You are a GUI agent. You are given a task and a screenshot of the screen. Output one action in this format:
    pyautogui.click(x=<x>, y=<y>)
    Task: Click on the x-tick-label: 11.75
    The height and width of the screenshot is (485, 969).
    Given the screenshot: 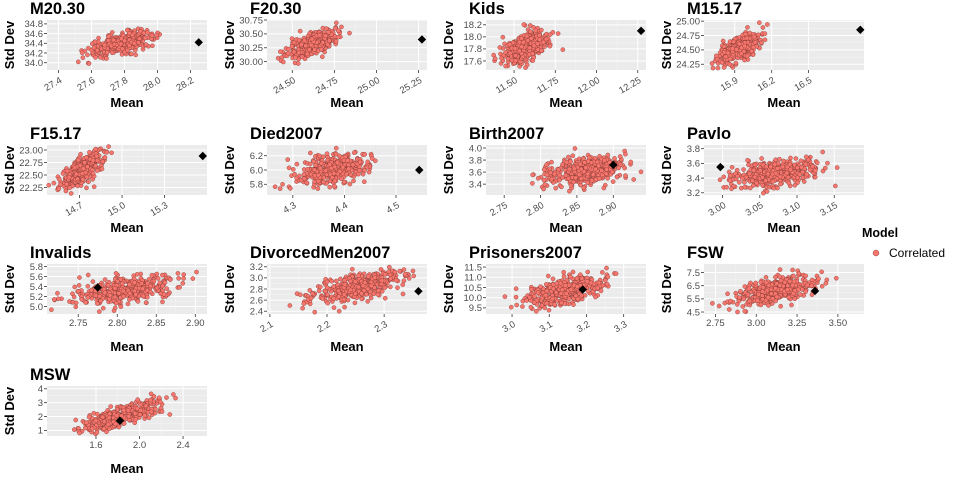 What is the action you would take?
    pyautogui.click(x=547, y=85)
    